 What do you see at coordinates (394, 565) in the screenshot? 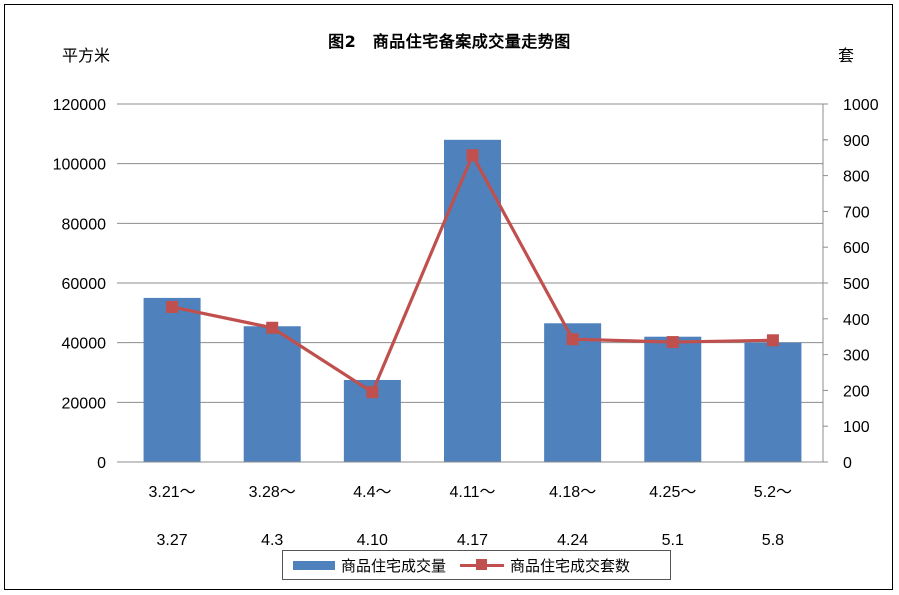
I see `legend-label-volume: 商品住宅成交量` at bounding box center [394, 565].